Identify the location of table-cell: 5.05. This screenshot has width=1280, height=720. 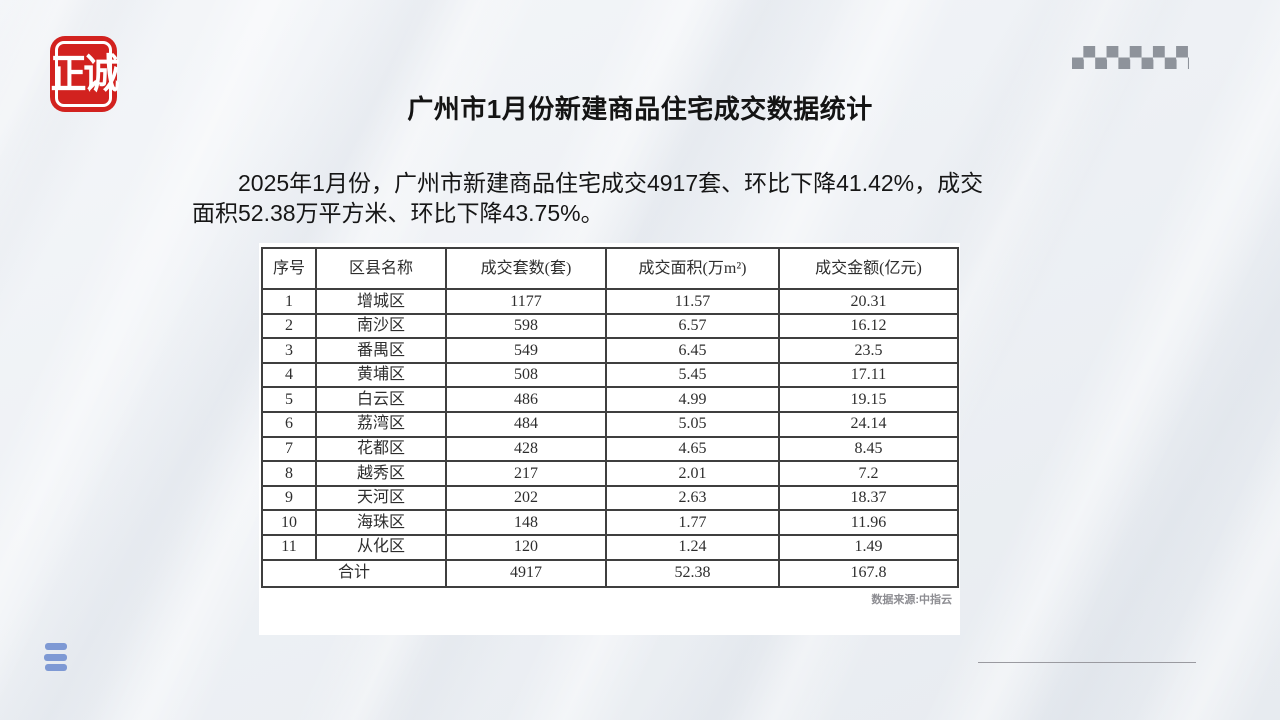
(692, 424).